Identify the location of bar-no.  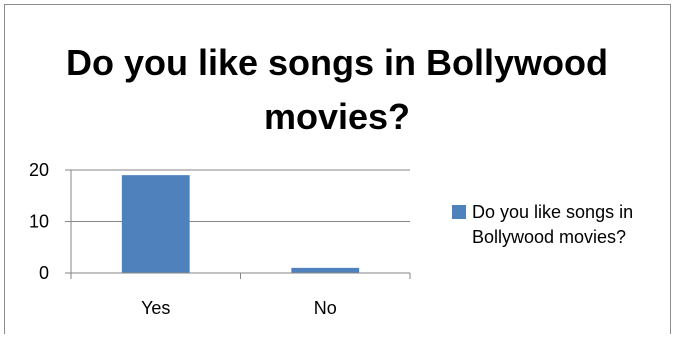
(325, 270).